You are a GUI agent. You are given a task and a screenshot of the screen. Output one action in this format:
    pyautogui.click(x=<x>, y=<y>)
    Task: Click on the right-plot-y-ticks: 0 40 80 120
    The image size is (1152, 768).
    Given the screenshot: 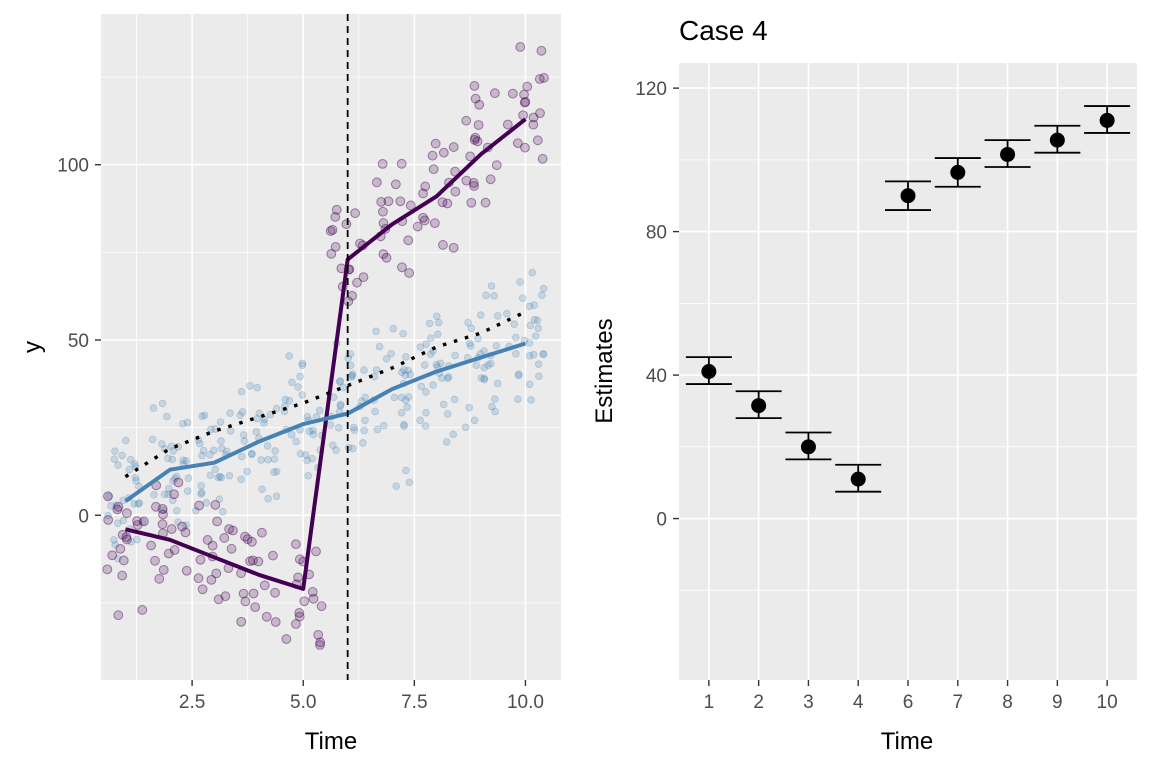 What is the action you would take?
    pyautogui.click(x=657, y=305)
    